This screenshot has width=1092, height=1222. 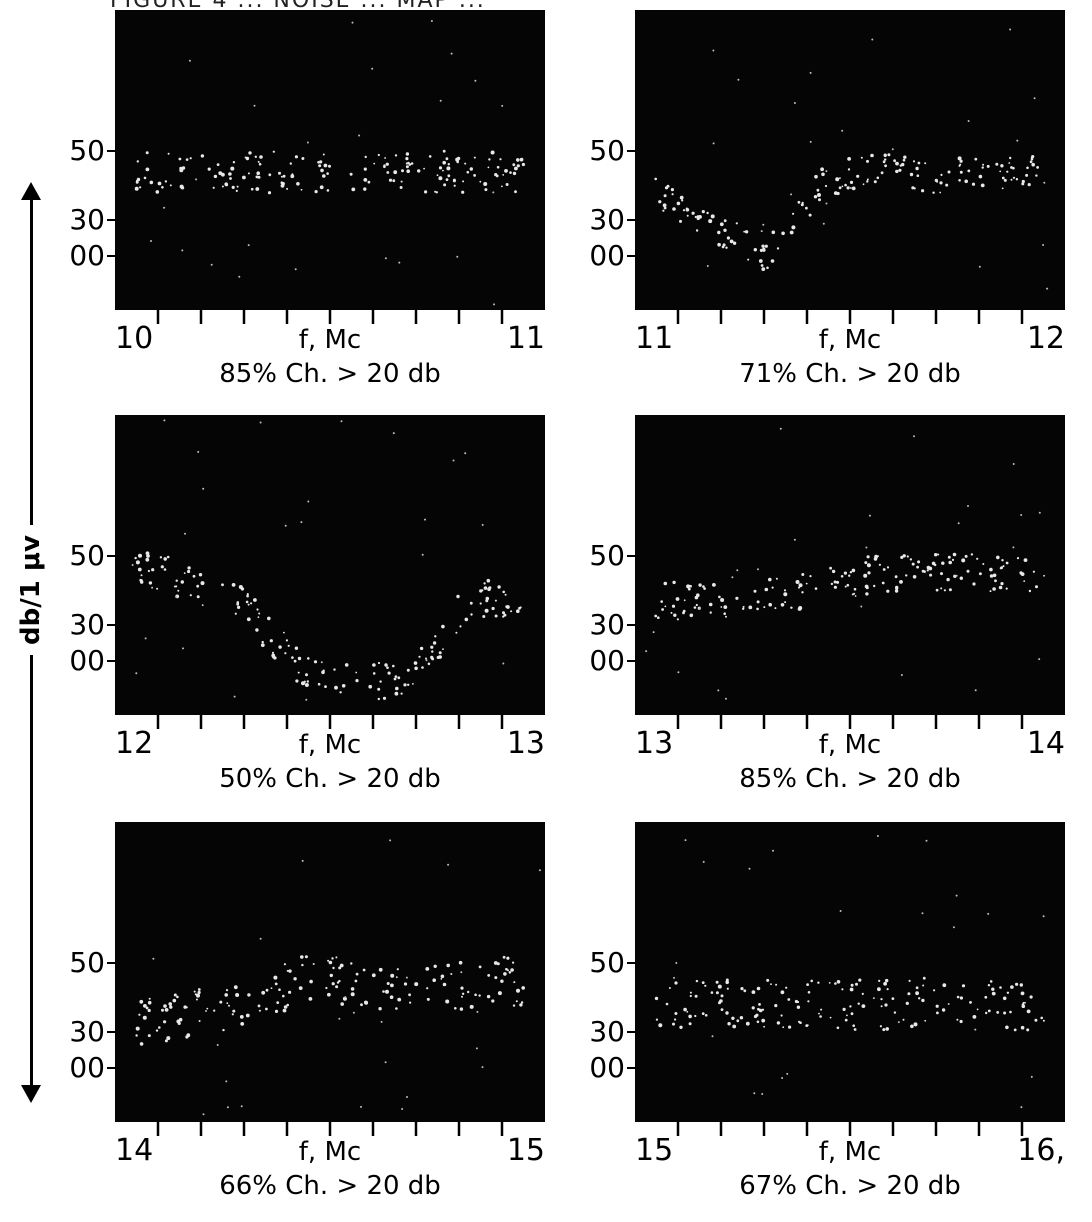 What do you see at coordinates (607, 660) in the screenshot?
I see `y-tick-label: 00` at bounding box center [607, 660].